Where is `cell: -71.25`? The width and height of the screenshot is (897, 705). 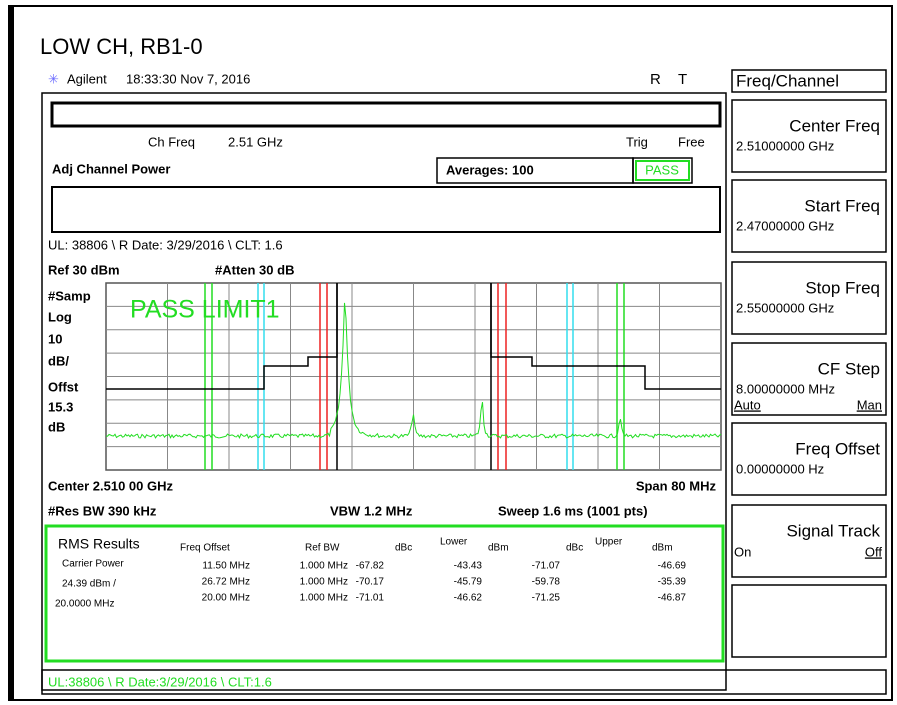
cell: -71.25 is located at coordinates (546, 598).